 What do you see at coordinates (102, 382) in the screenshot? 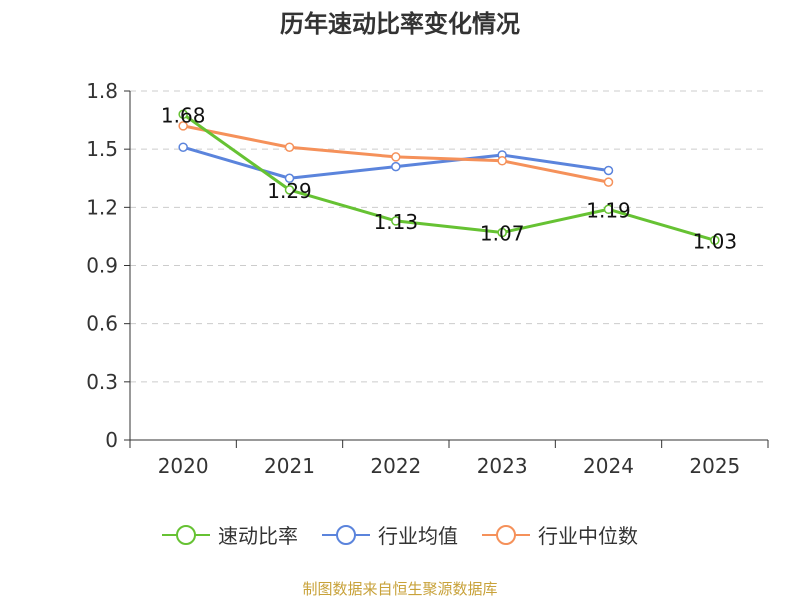
I see `y-tick-label: 0.3` at bounding box center [102, 382].